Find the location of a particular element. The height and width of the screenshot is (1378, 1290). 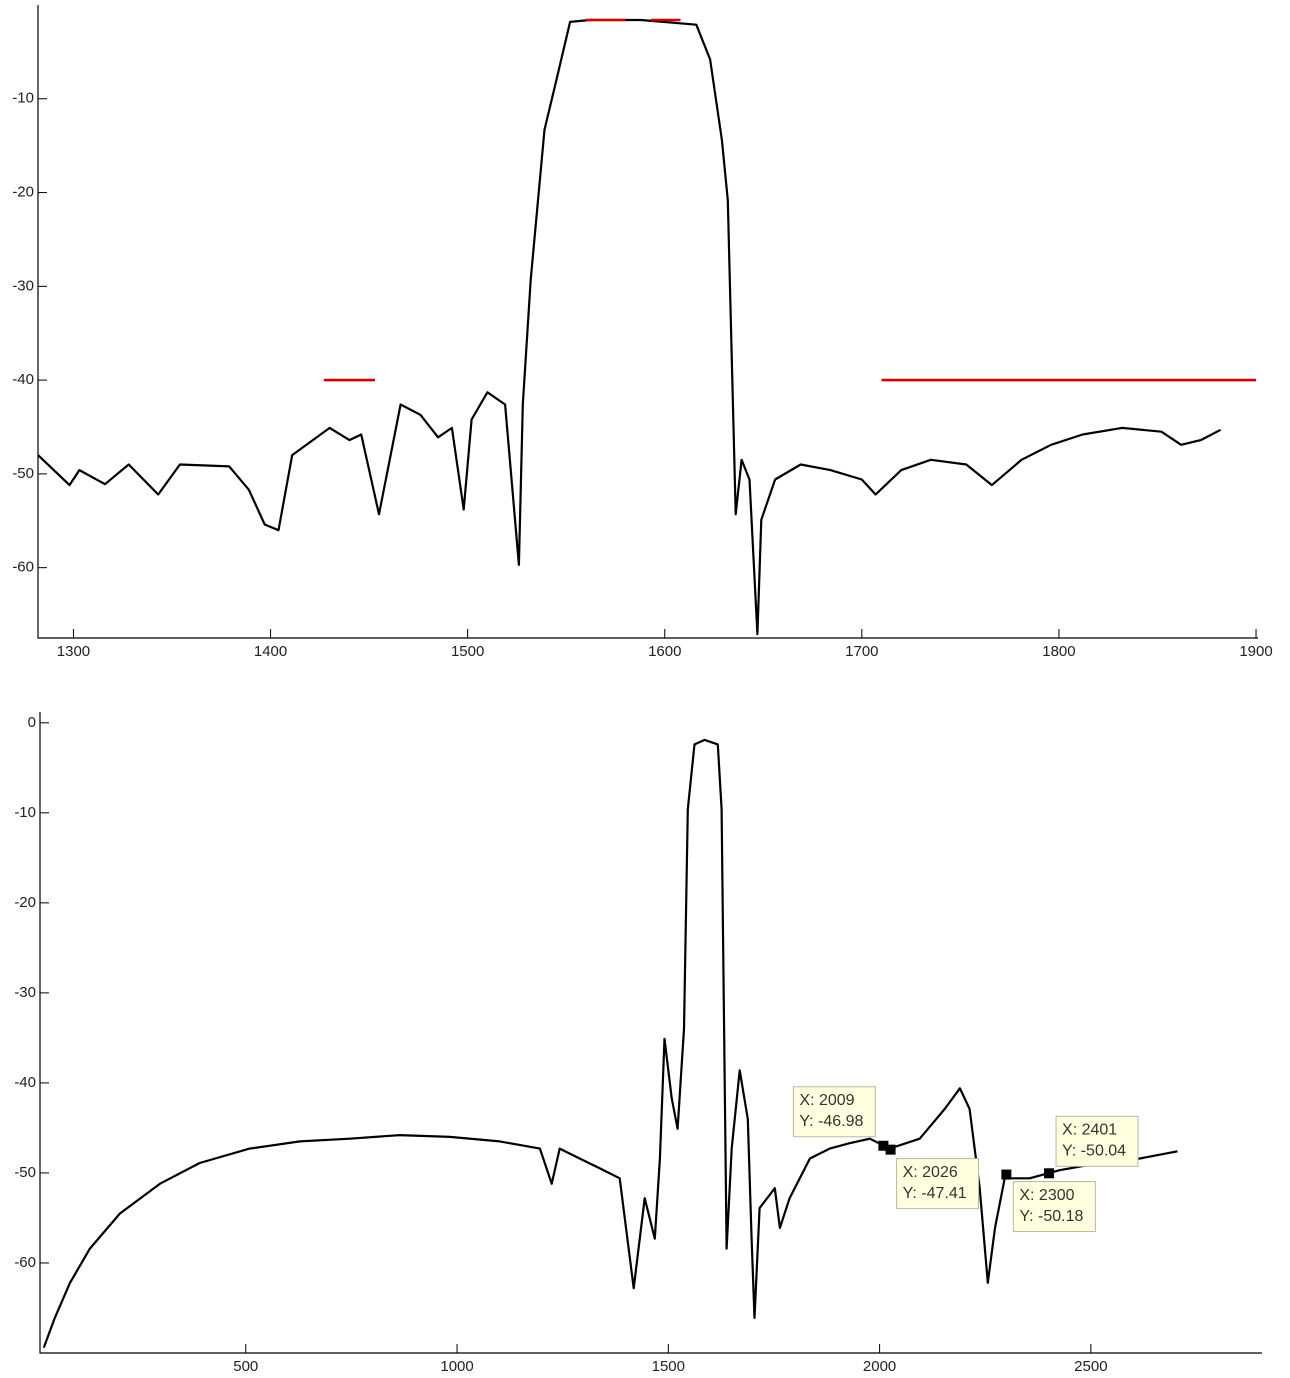

datatip-text: X: 2401 is located at coordinates (1089, 1130).